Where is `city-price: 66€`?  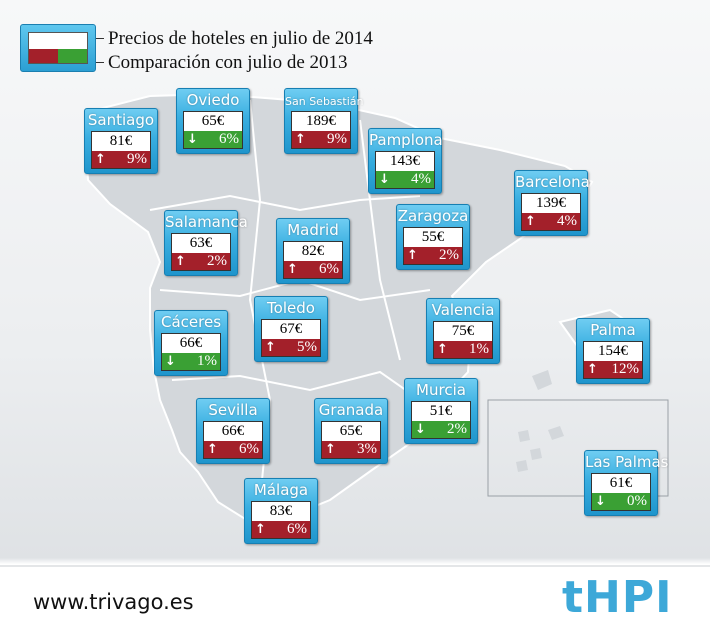 city-price: 66€ is located at coordinates (191, 343).